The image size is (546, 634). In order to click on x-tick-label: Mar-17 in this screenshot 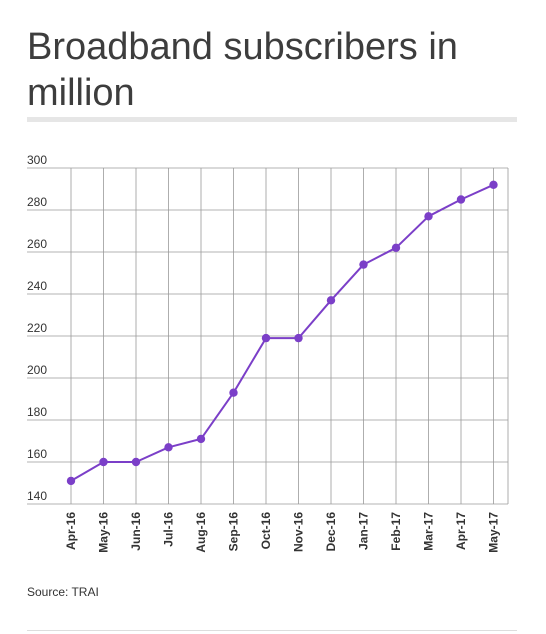, I will do `click(429, 531)`.